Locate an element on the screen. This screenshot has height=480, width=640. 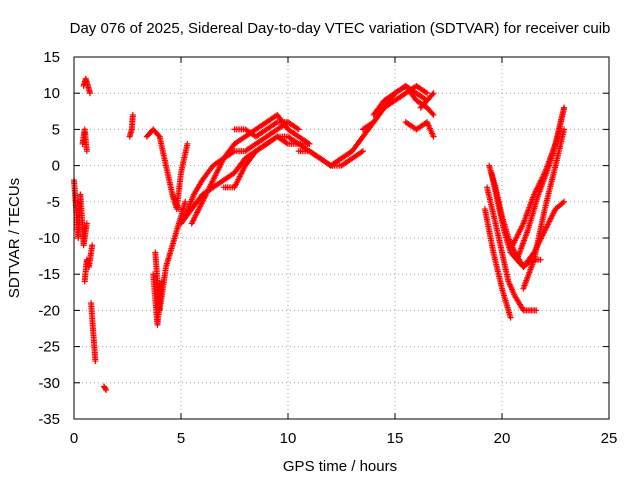
y-tick-label: -35 is located at coordinates (49, 419).